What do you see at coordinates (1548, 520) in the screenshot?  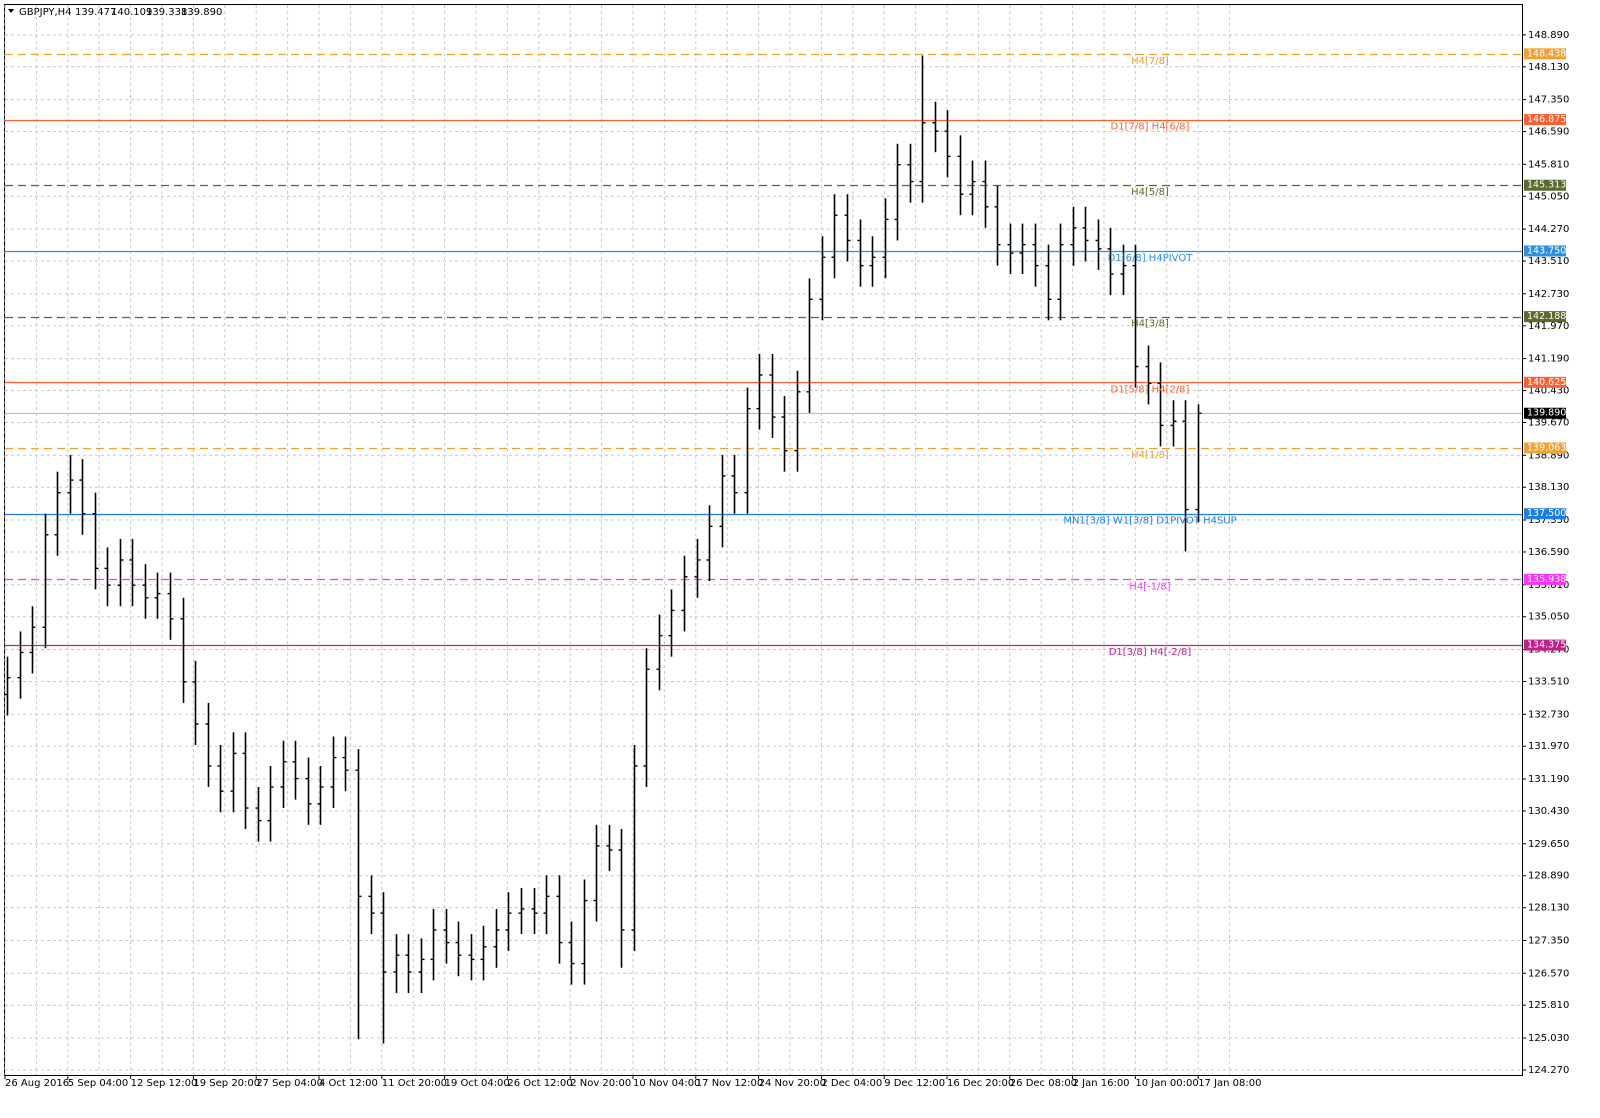 I see `y-tick-label: 137.350` at bounding box center [1548, 520].